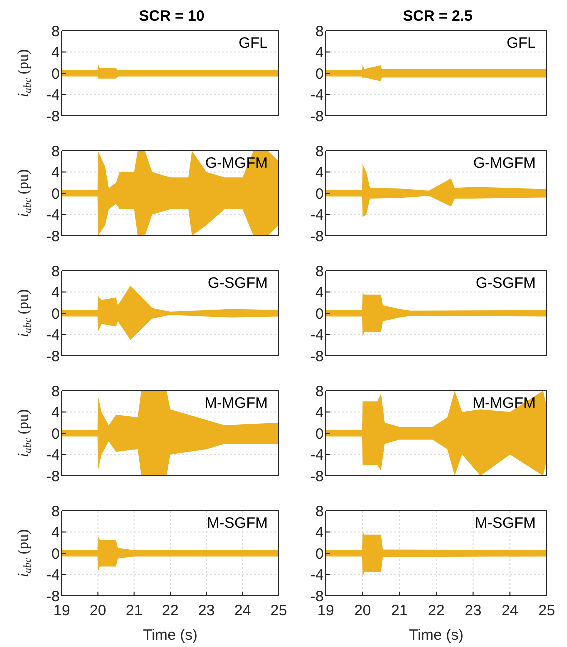 This screenshot has height=647, width=567. Describe the element at coordinates (236, 403) in the screenshot. I see `annotation: M-MGFM` at that location.